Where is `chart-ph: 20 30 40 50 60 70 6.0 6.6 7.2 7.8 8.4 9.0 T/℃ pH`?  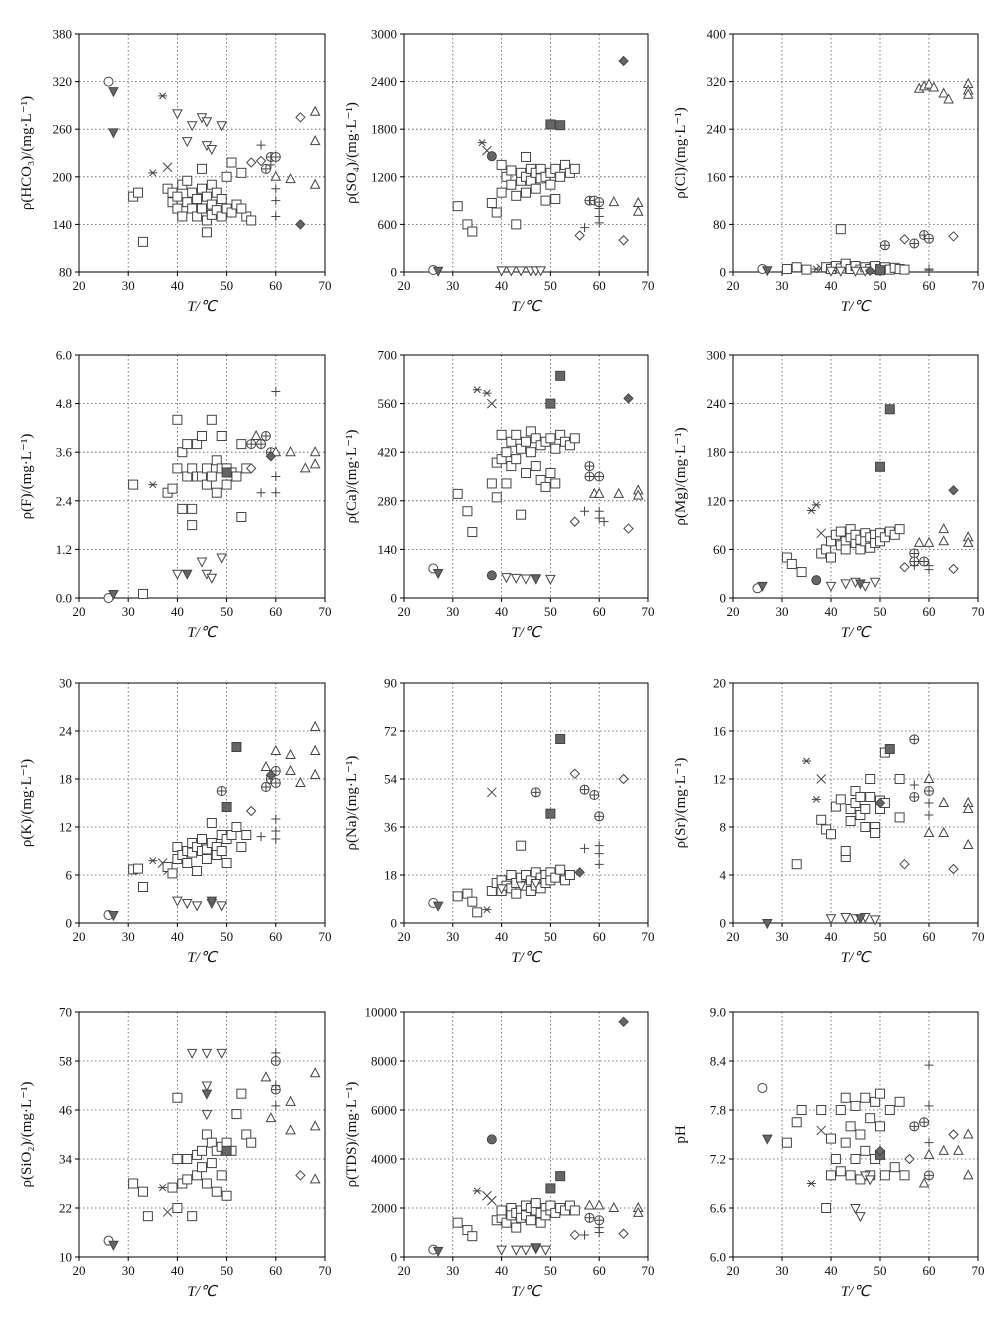 chart-ph: 20 30 40 50 60 70 6.0 6.6 7.2 7.8 8.4 9.0 T/℃ pH is located at coordinates (829, 1153).